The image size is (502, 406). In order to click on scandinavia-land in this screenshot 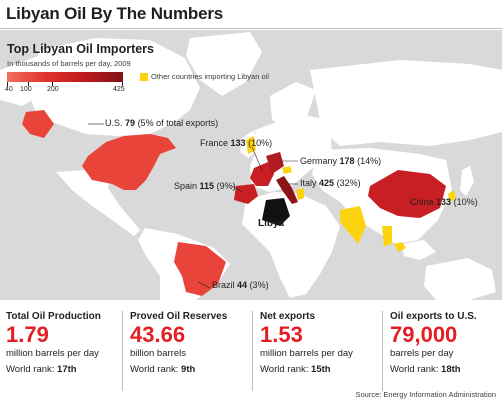, I will do `click(293, 105)`.